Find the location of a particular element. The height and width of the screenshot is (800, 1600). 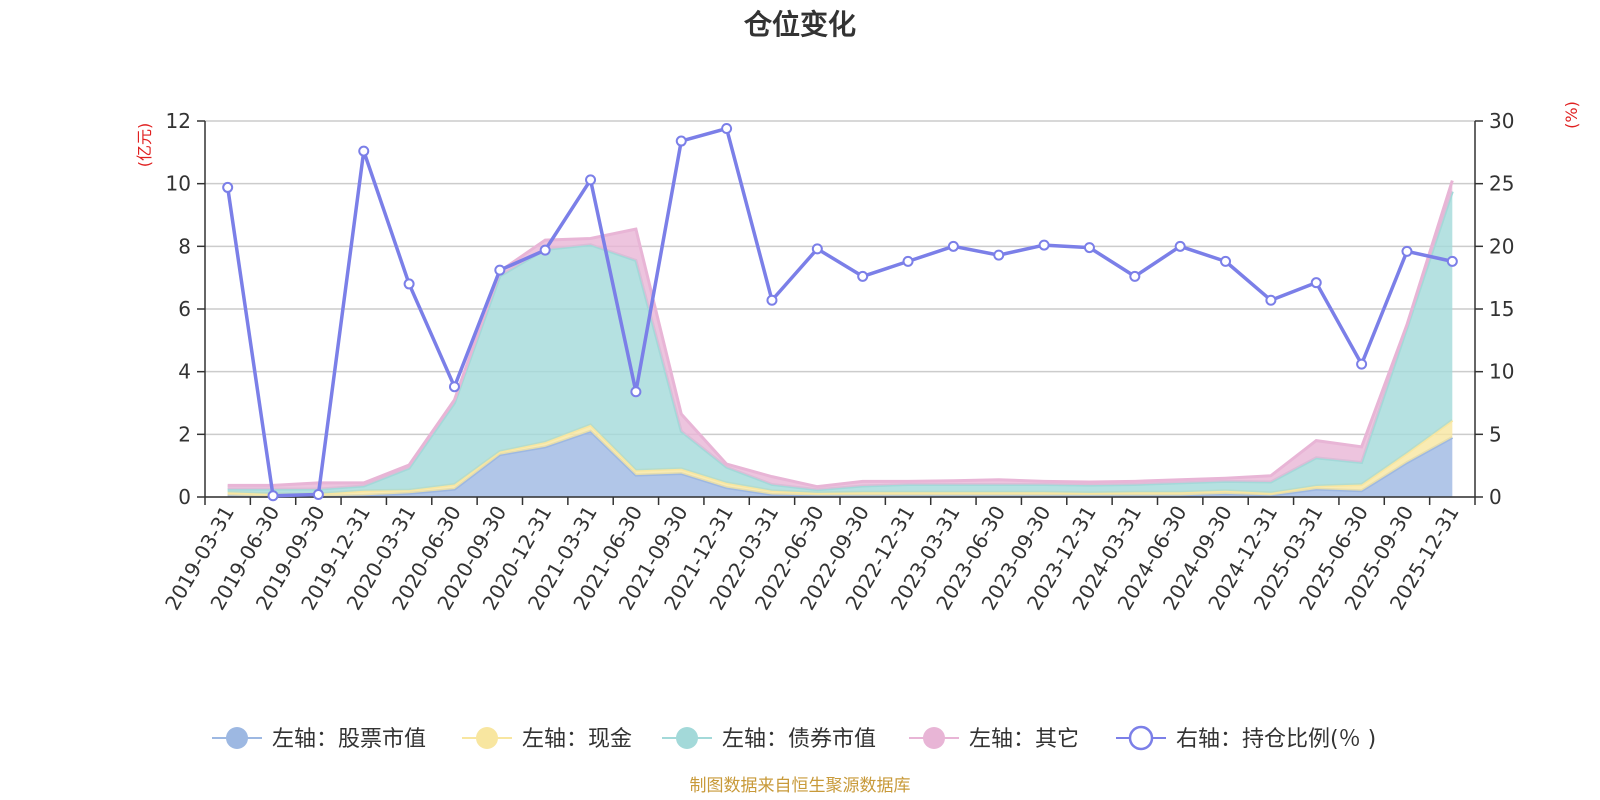

right-tick-label: 20 is located at coordinates (1501, 246).